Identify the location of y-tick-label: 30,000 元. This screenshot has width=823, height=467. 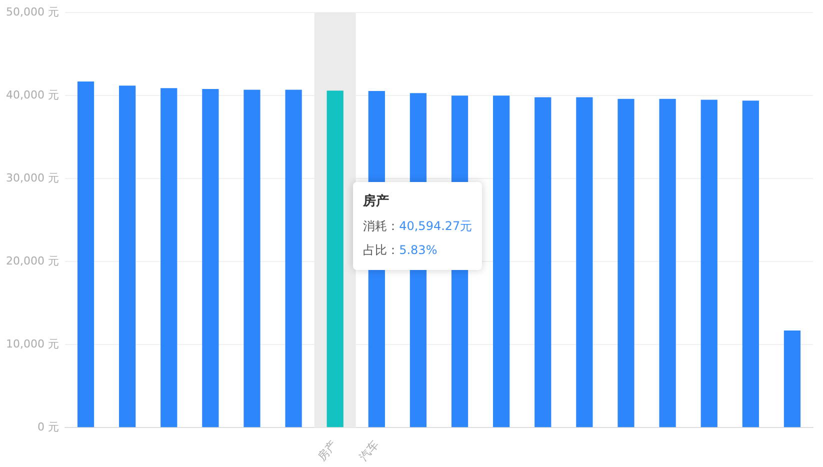
(32, 177).